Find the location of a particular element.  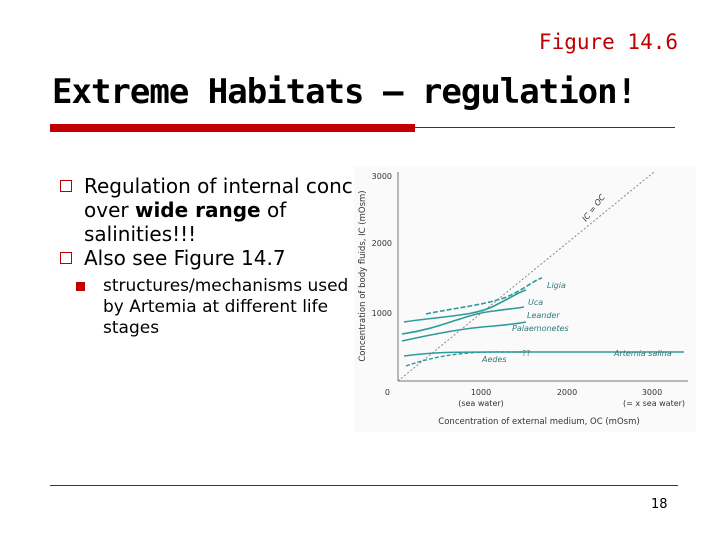

y-tick-label: 3000 is located at coordinates (382, 176).